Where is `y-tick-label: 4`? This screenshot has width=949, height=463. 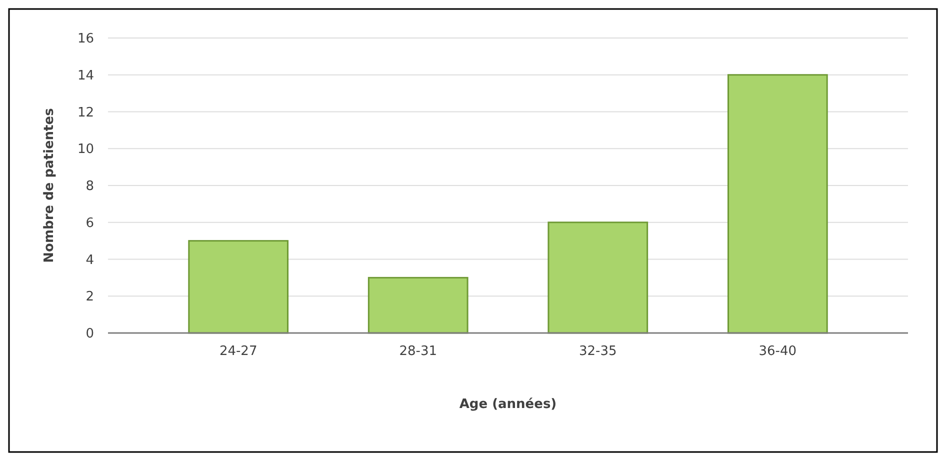
y-tick-label: 4 is located at coordinates (90, 260).